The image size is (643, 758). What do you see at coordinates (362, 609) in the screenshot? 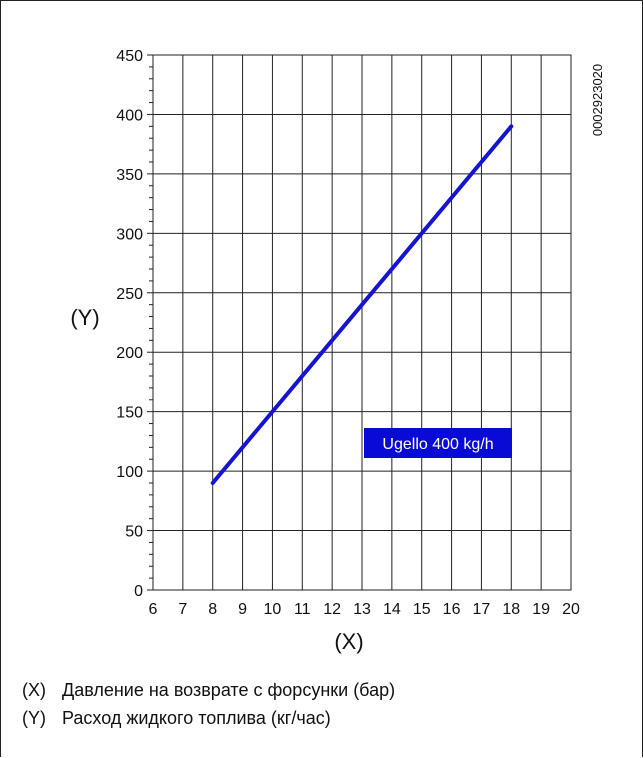
I see `x-tick-label: 13` at bounding box center [362, 609].